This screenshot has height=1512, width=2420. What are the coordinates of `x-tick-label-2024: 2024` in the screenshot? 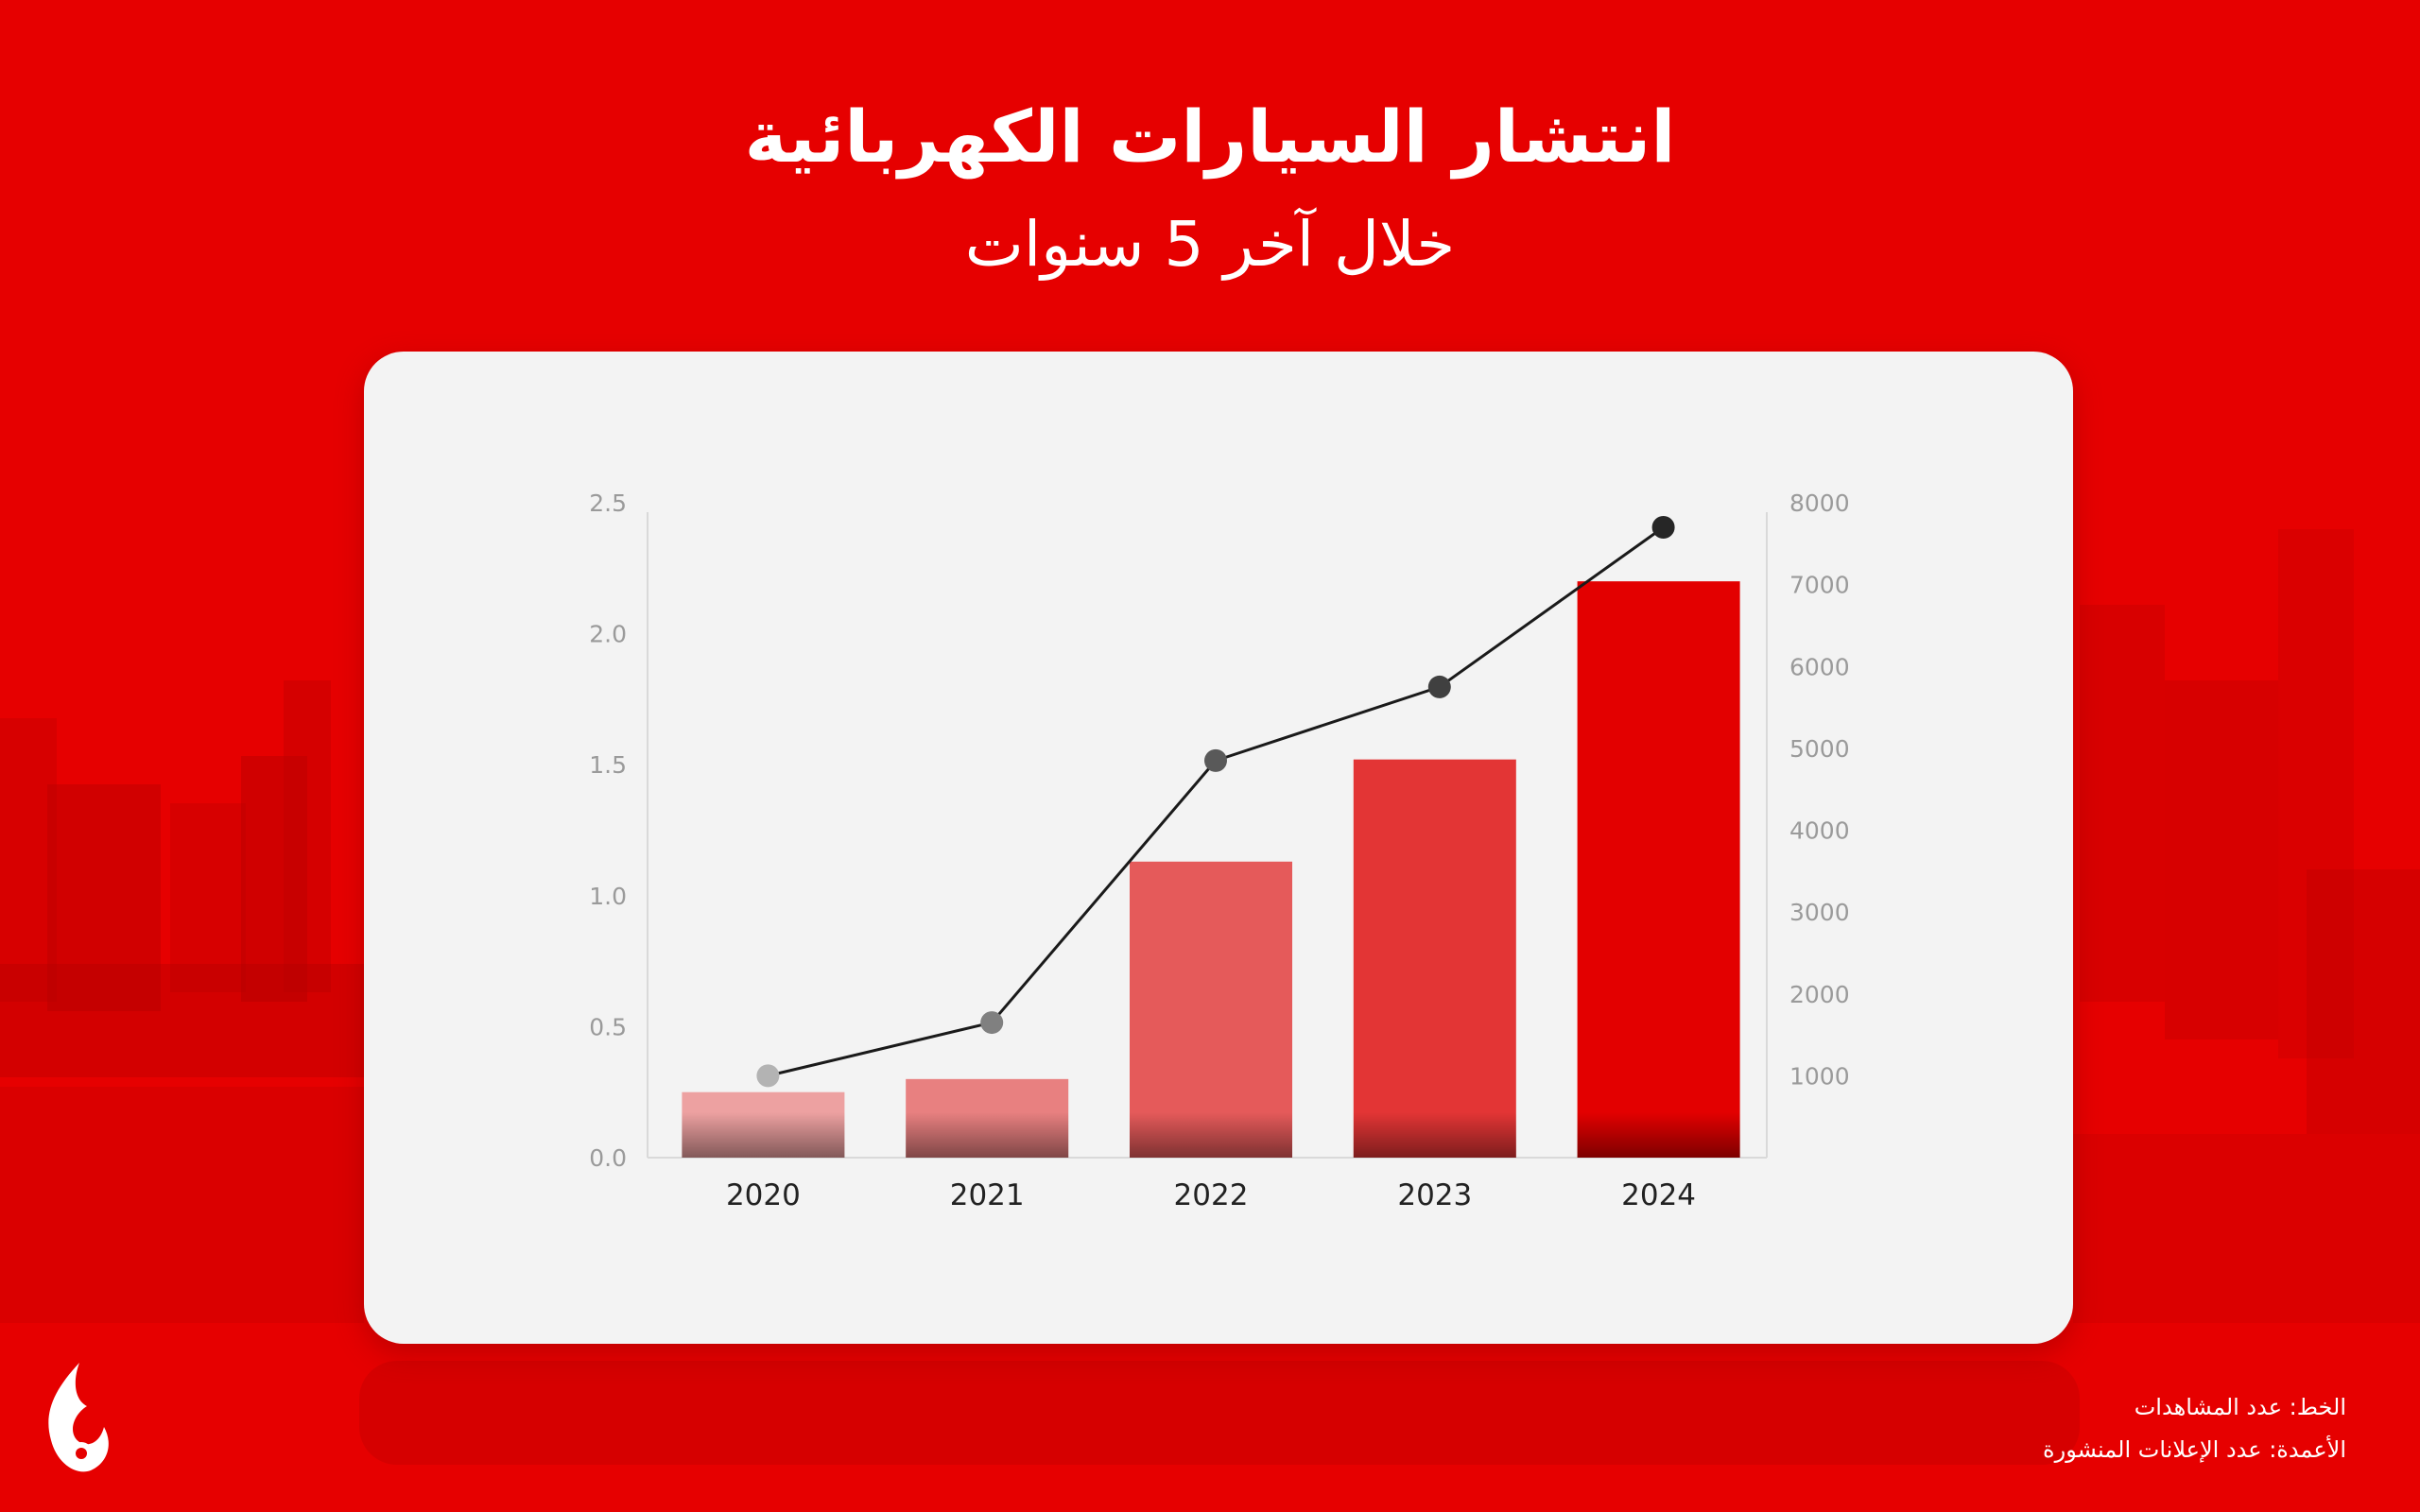 It's located at (1658, 1195).